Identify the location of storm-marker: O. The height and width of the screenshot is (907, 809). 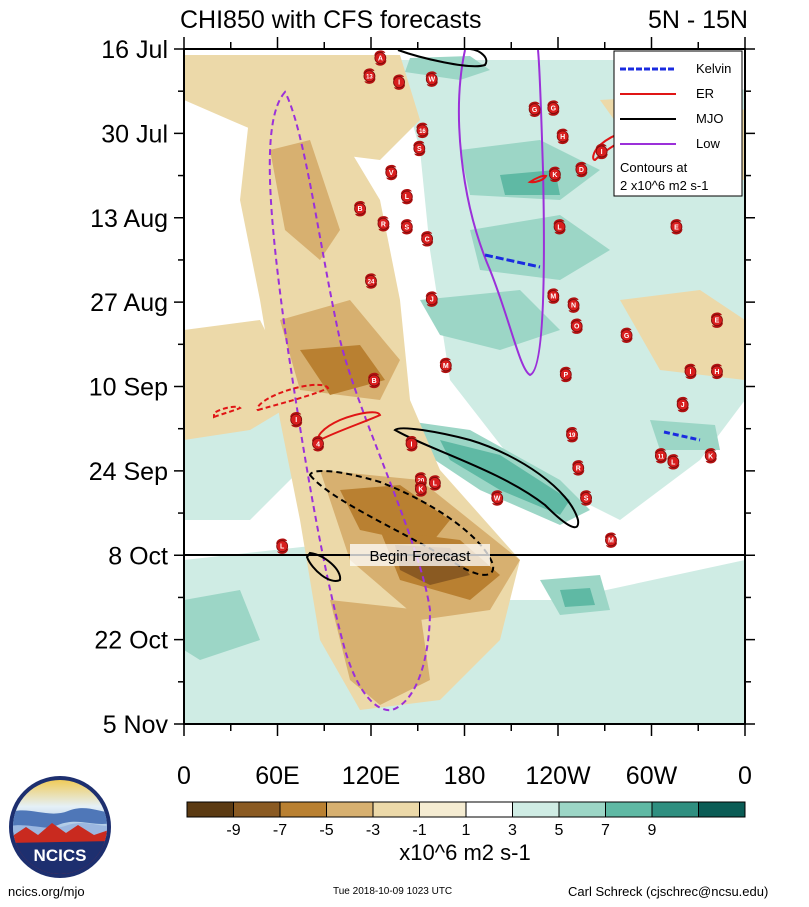
(576, 326).